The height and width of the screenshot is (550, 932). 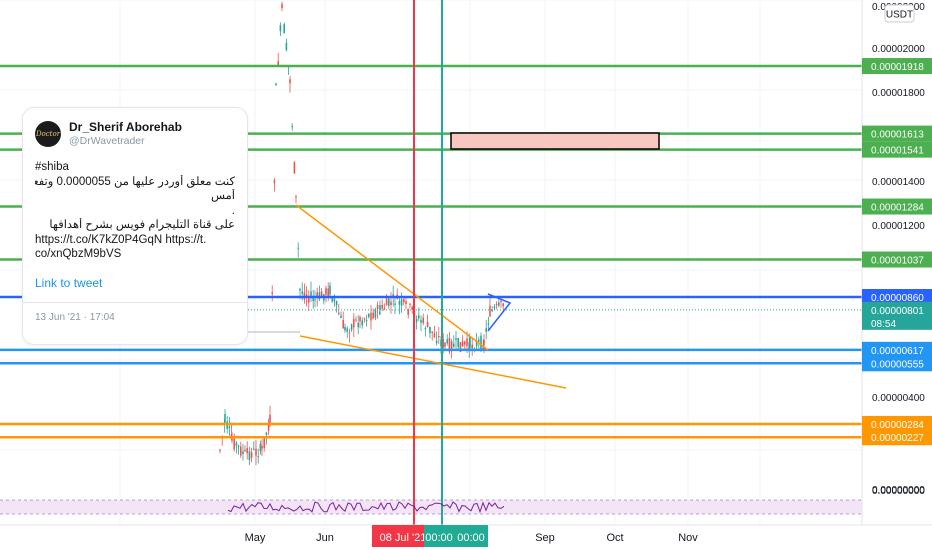 I want to click on tweet-link: https://t.co/K7kZ0P4GqN https://t., so click(x=121, y=239).